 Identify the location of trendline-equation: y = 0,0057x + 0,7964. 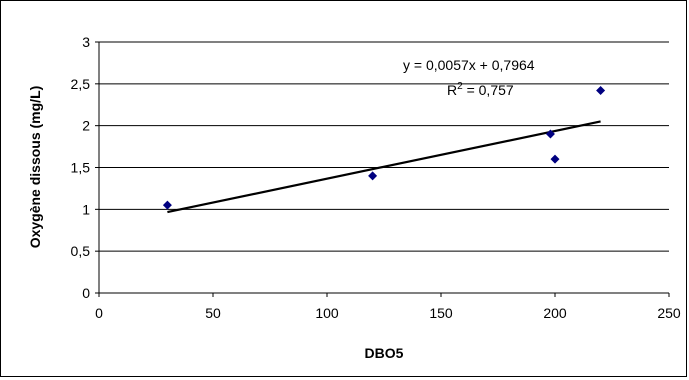
(469, 65).